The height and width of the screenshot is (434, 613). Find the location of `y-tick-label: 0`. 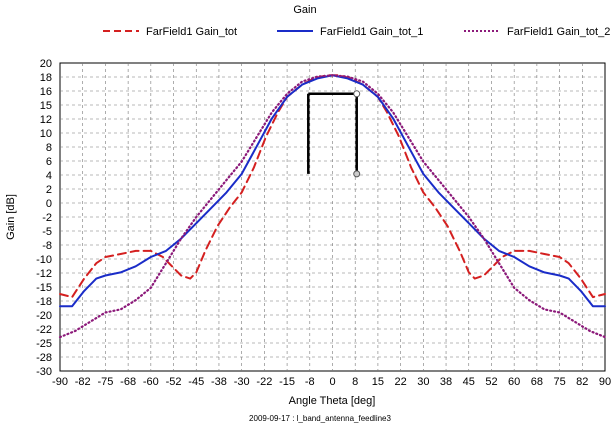

y-tick-label: 0 is located at coordinates (49, 204).